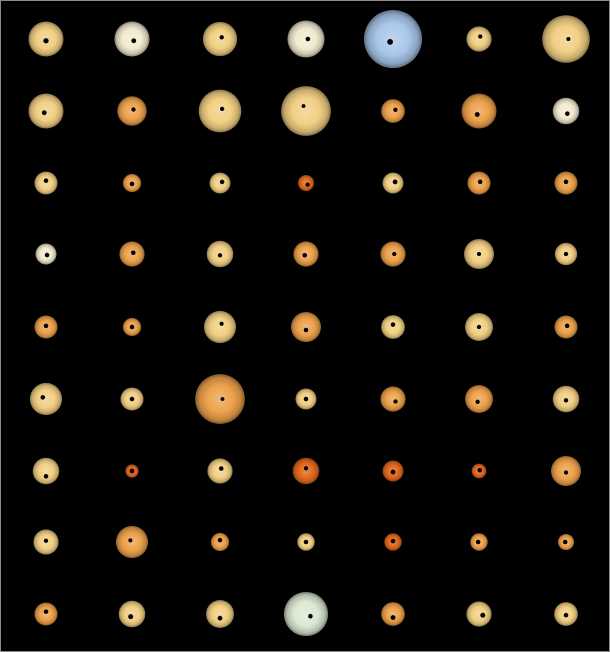  Describe the element at coordinates (566, 471) in the screenshot. I see `star-r7-c7` at that location.